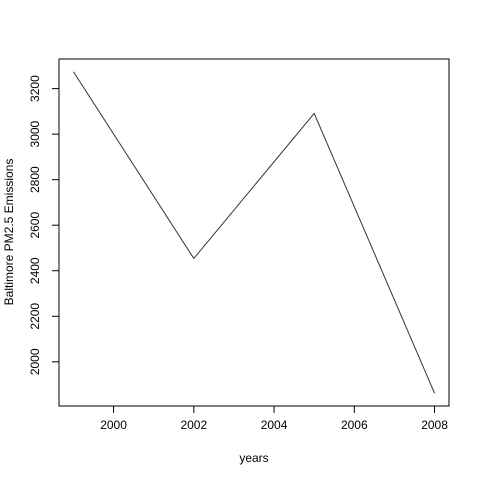  Describe the element at coordinates (35, 361) in the screenshot. I see `y-tick-label: 2000` at that location.